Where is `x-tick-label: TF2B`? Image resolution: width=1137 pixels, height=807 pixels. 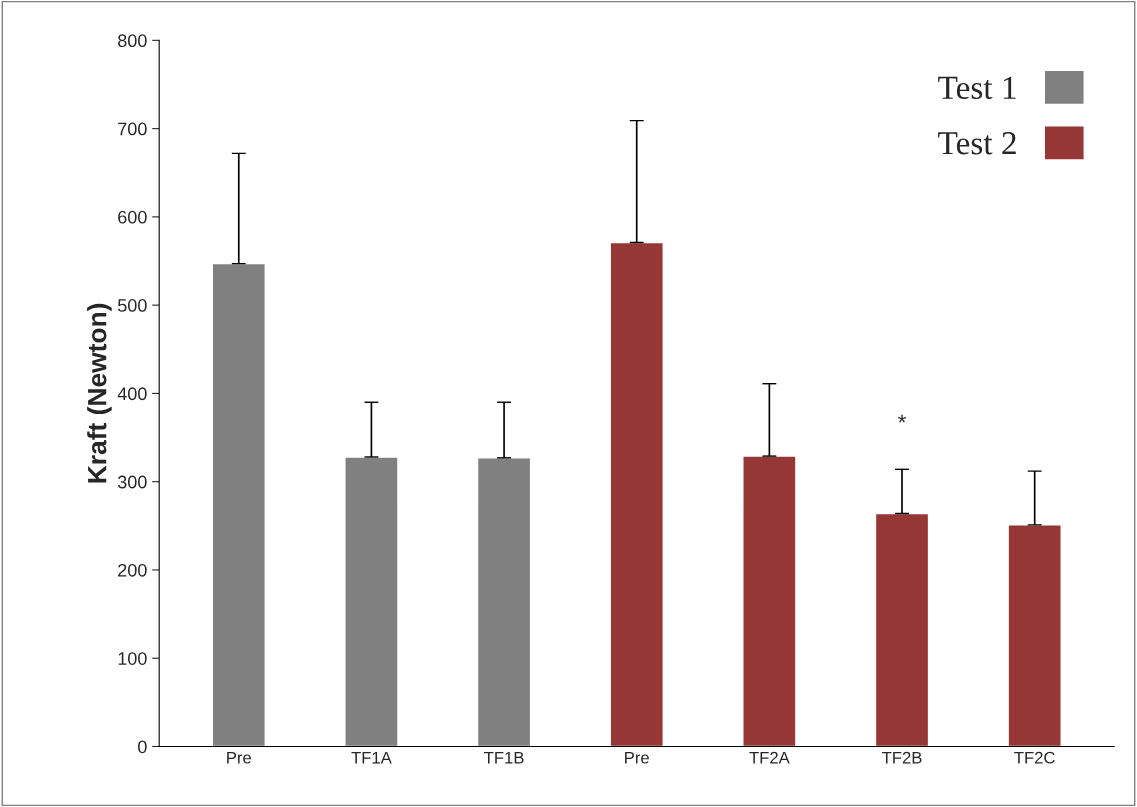
x-tick-label: TF2B is located at coordinates (902, 757).